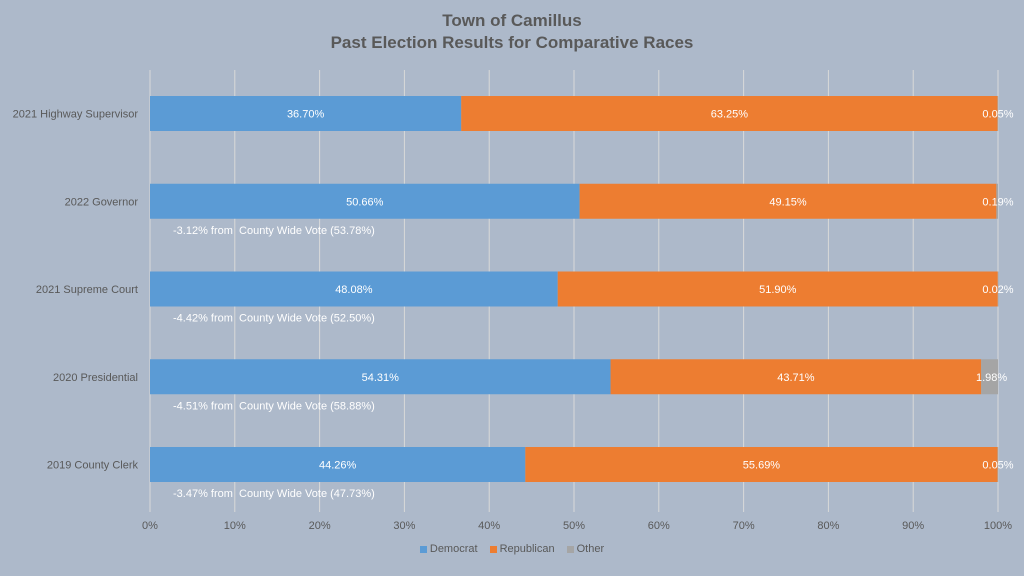 The width and height of the screenshot is (1024, 576). I want to click on legend-label: Other, so click(590, 549).